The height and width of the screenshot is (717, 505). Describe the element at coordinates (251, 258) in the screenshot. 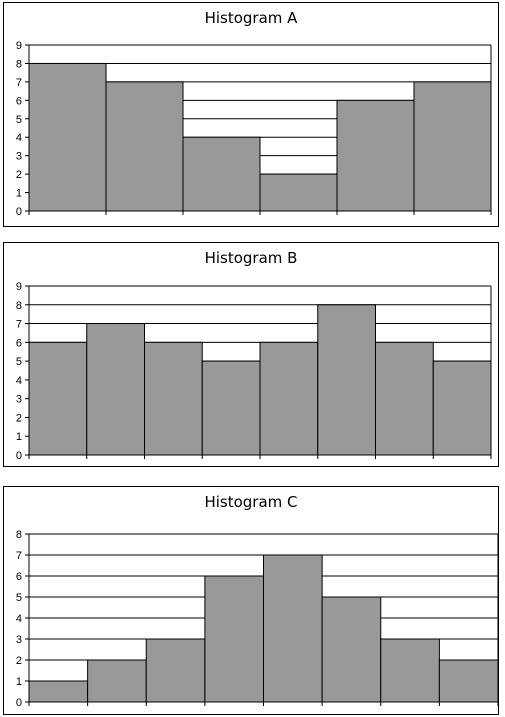

I see `chart-title: Histogram B` at that location.